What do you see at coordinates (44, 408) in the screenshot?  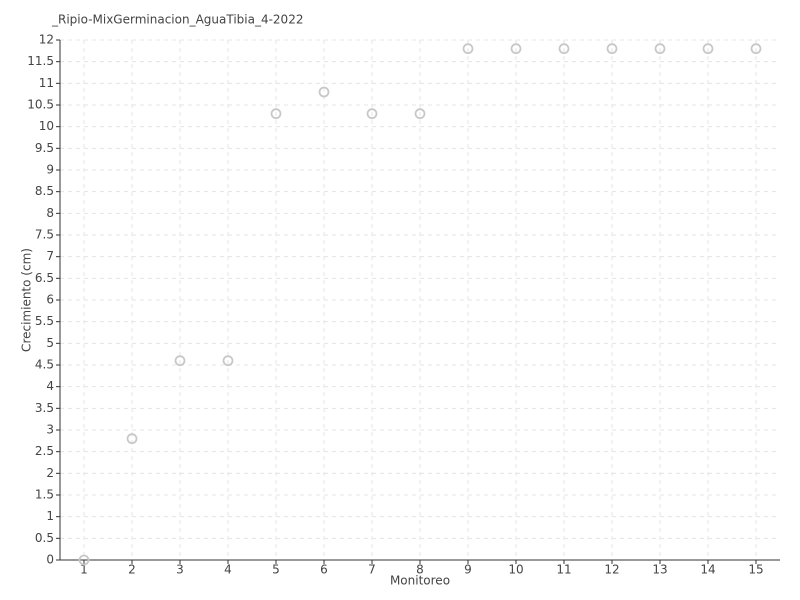 I see `y-tick-label: 3.5` at bounding box center [44, 408].